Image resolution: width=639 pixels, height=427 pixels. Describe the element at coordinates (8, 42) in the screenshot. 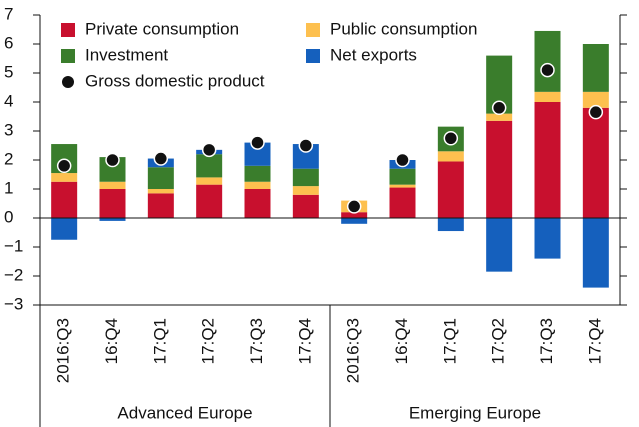

I see `y-tick-label: 6` at that location.